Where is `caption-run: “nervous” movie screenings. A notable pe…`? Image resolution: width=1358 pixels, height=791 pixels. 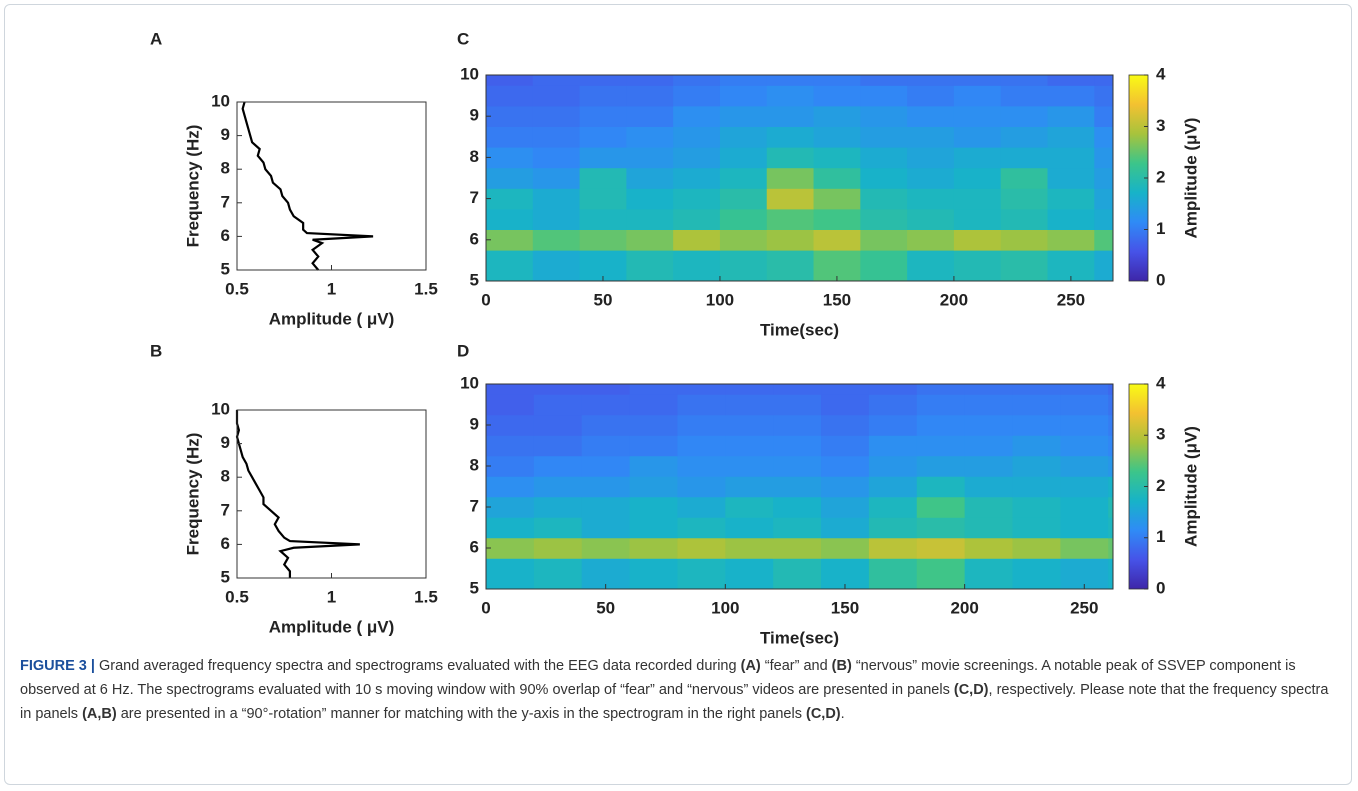 caption-run: “nervous” movie screenings. A notable pe… is located at coordinates (658, 678).